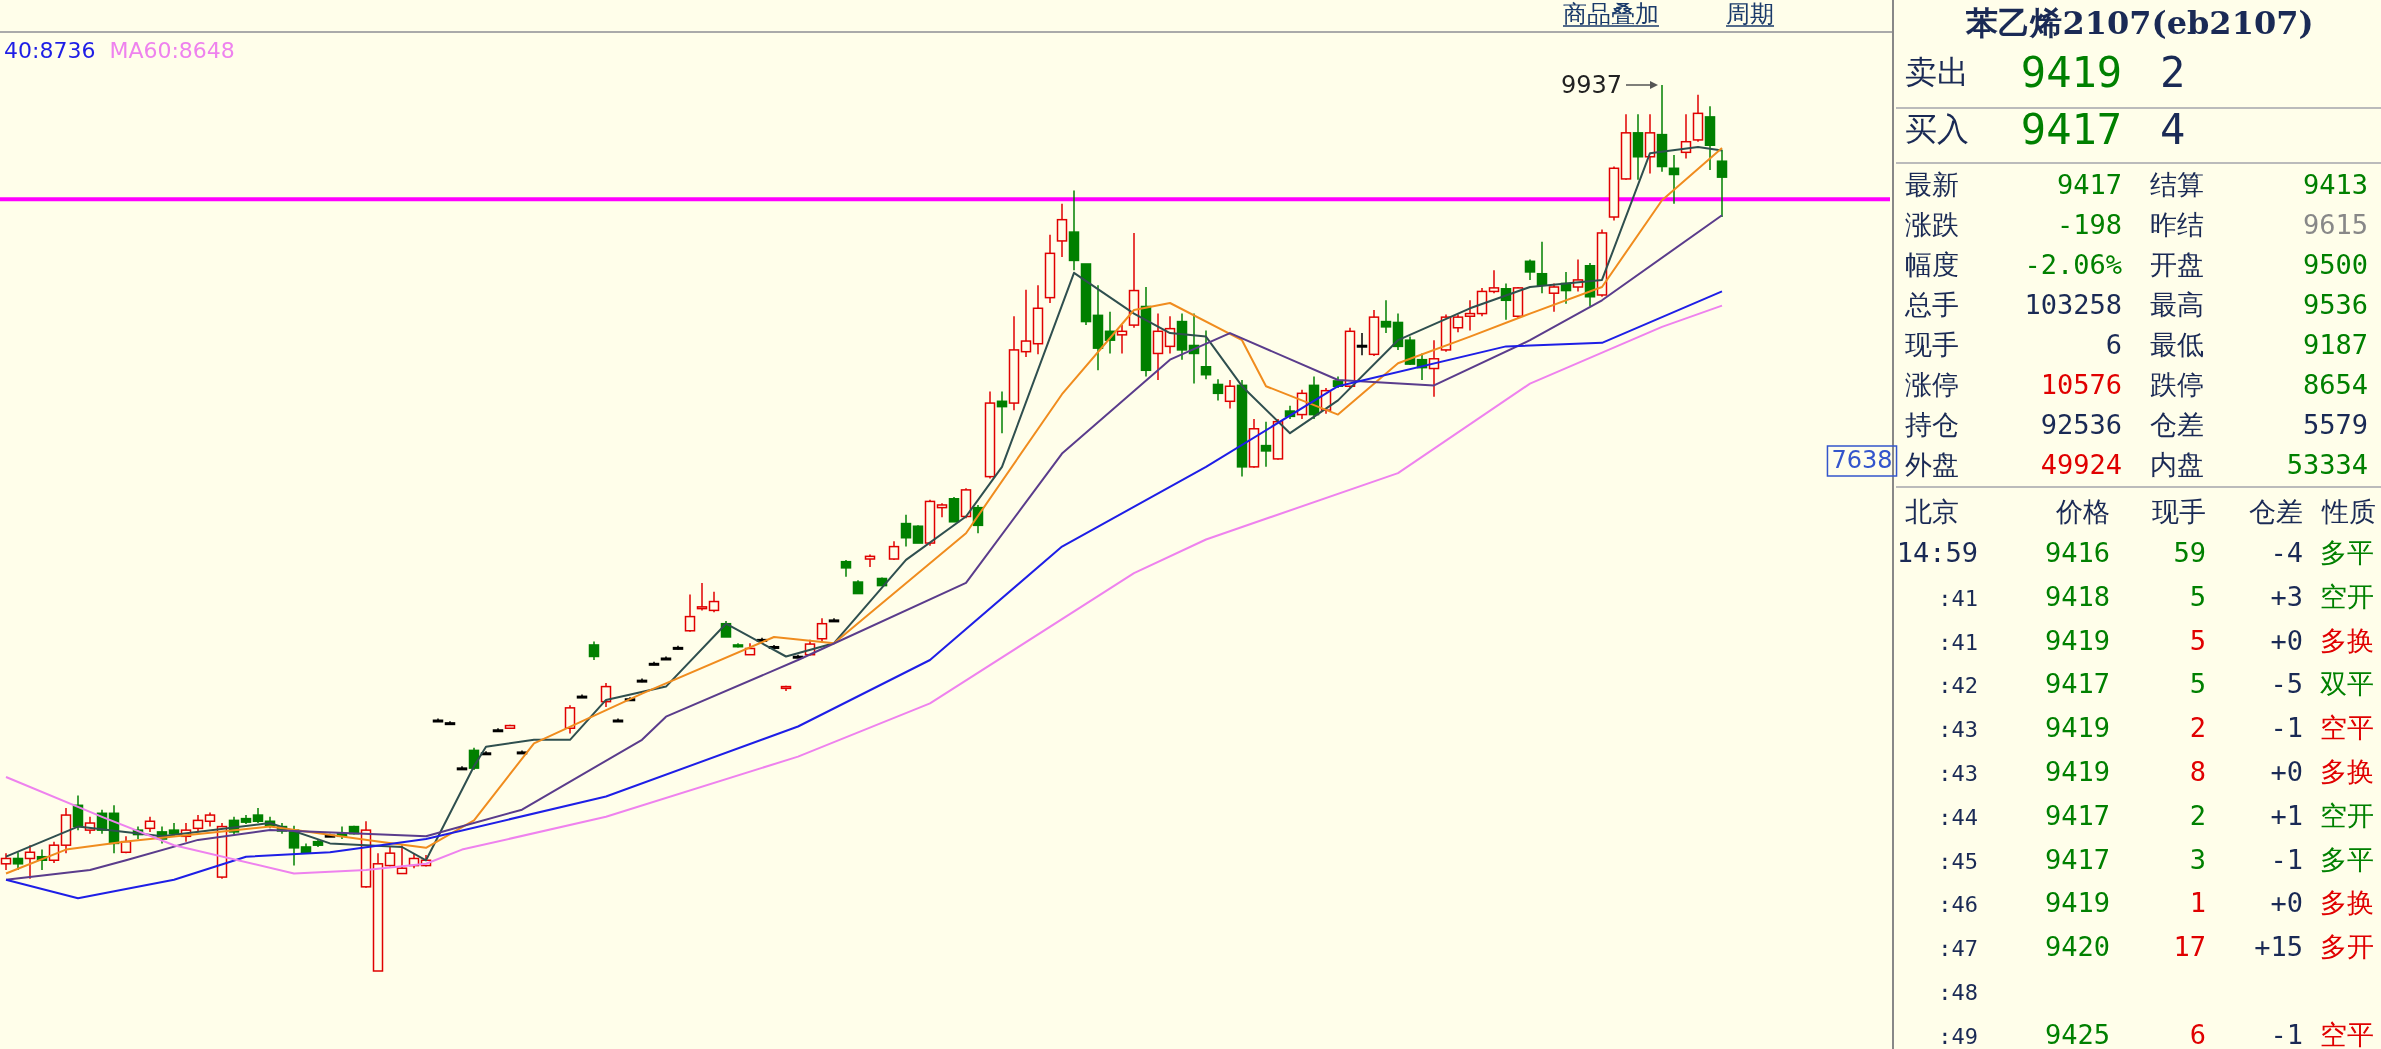  I want to click on text: 10576, so click(2081, 384).